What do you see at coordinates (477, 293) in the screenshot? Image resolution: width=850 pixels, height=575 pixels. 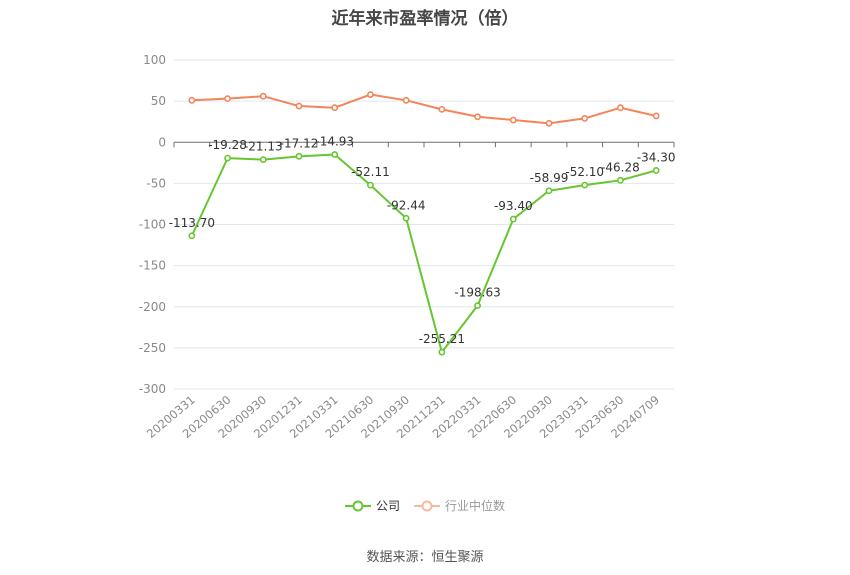 I see `data-label: -198.63` at bounding box center [477, 293].